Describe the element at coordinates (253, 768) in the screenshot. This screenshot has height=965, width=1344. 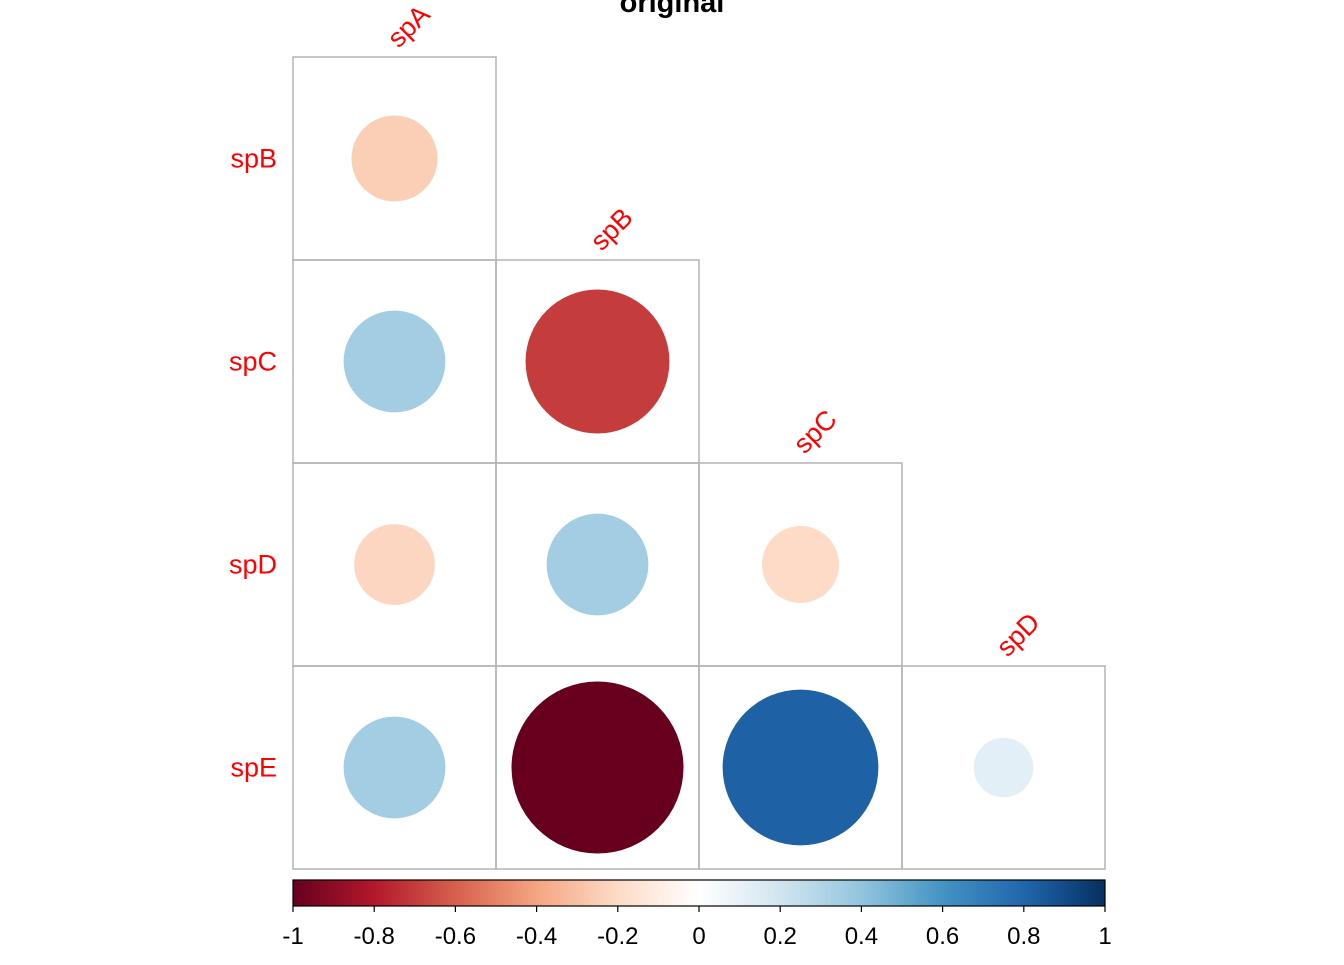
I see `row-label-spE: spE` at that location.